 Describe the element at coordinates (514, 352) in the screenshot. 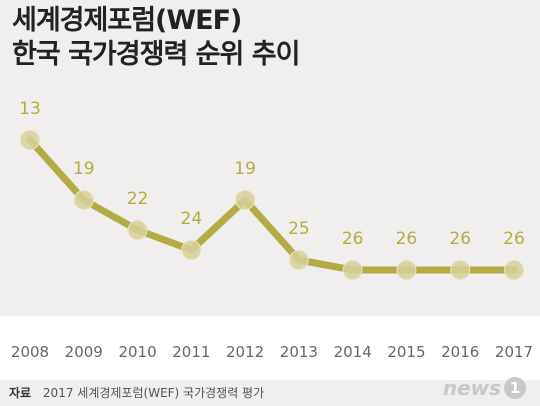

I see `x-tick-2017: 2017` at that location.